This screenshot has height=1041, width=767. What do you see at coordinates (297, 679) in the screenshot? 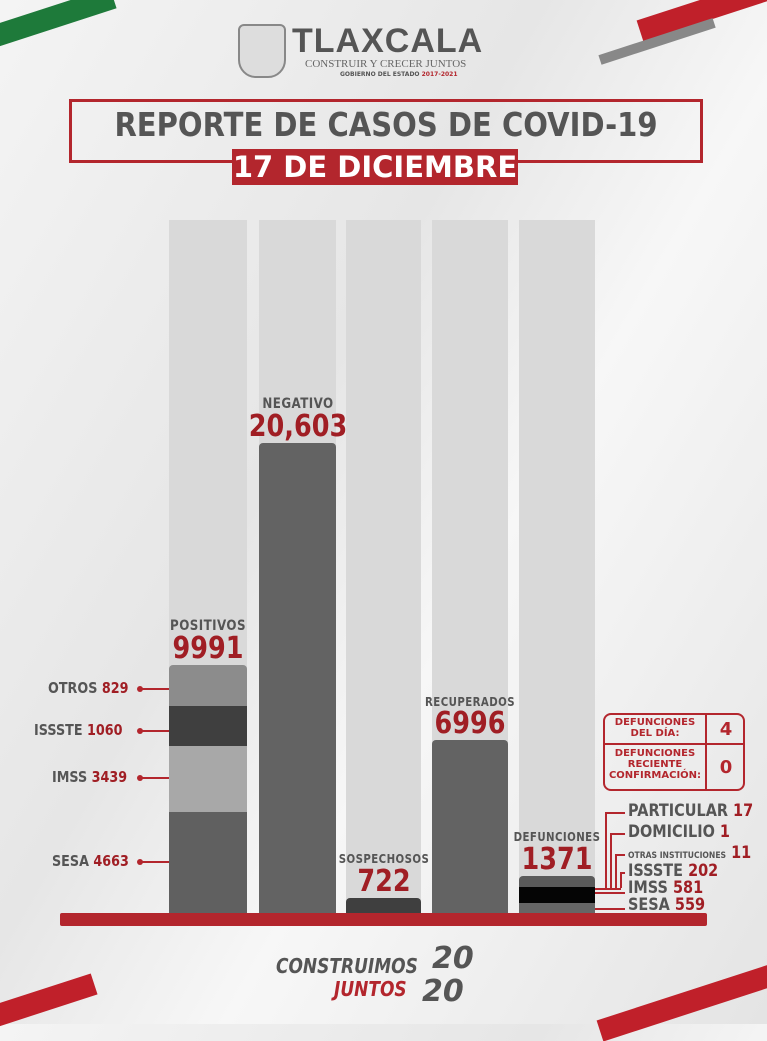
I see `bar-negativo` at bounding box center [297, 679].